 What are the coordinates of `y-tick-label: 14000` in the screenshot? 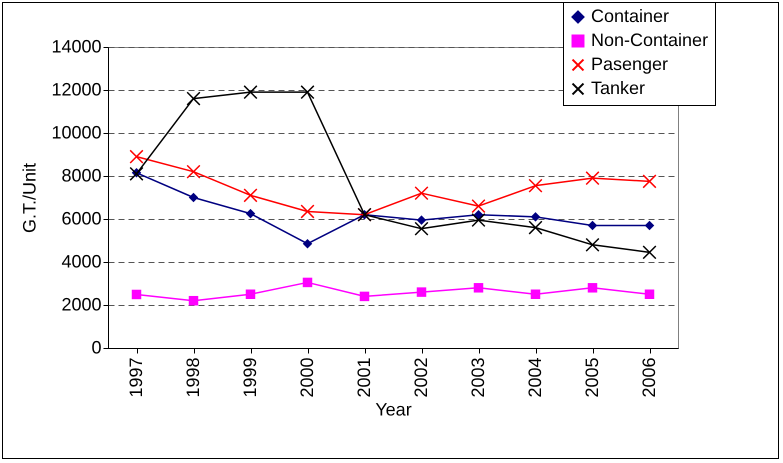 It's located at (76, 46).